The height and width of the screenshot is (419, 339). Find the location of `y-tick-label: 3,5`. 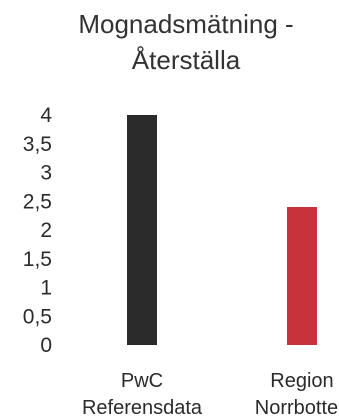

y-tick-label: 3,5 is located at coordinates (37, 144).